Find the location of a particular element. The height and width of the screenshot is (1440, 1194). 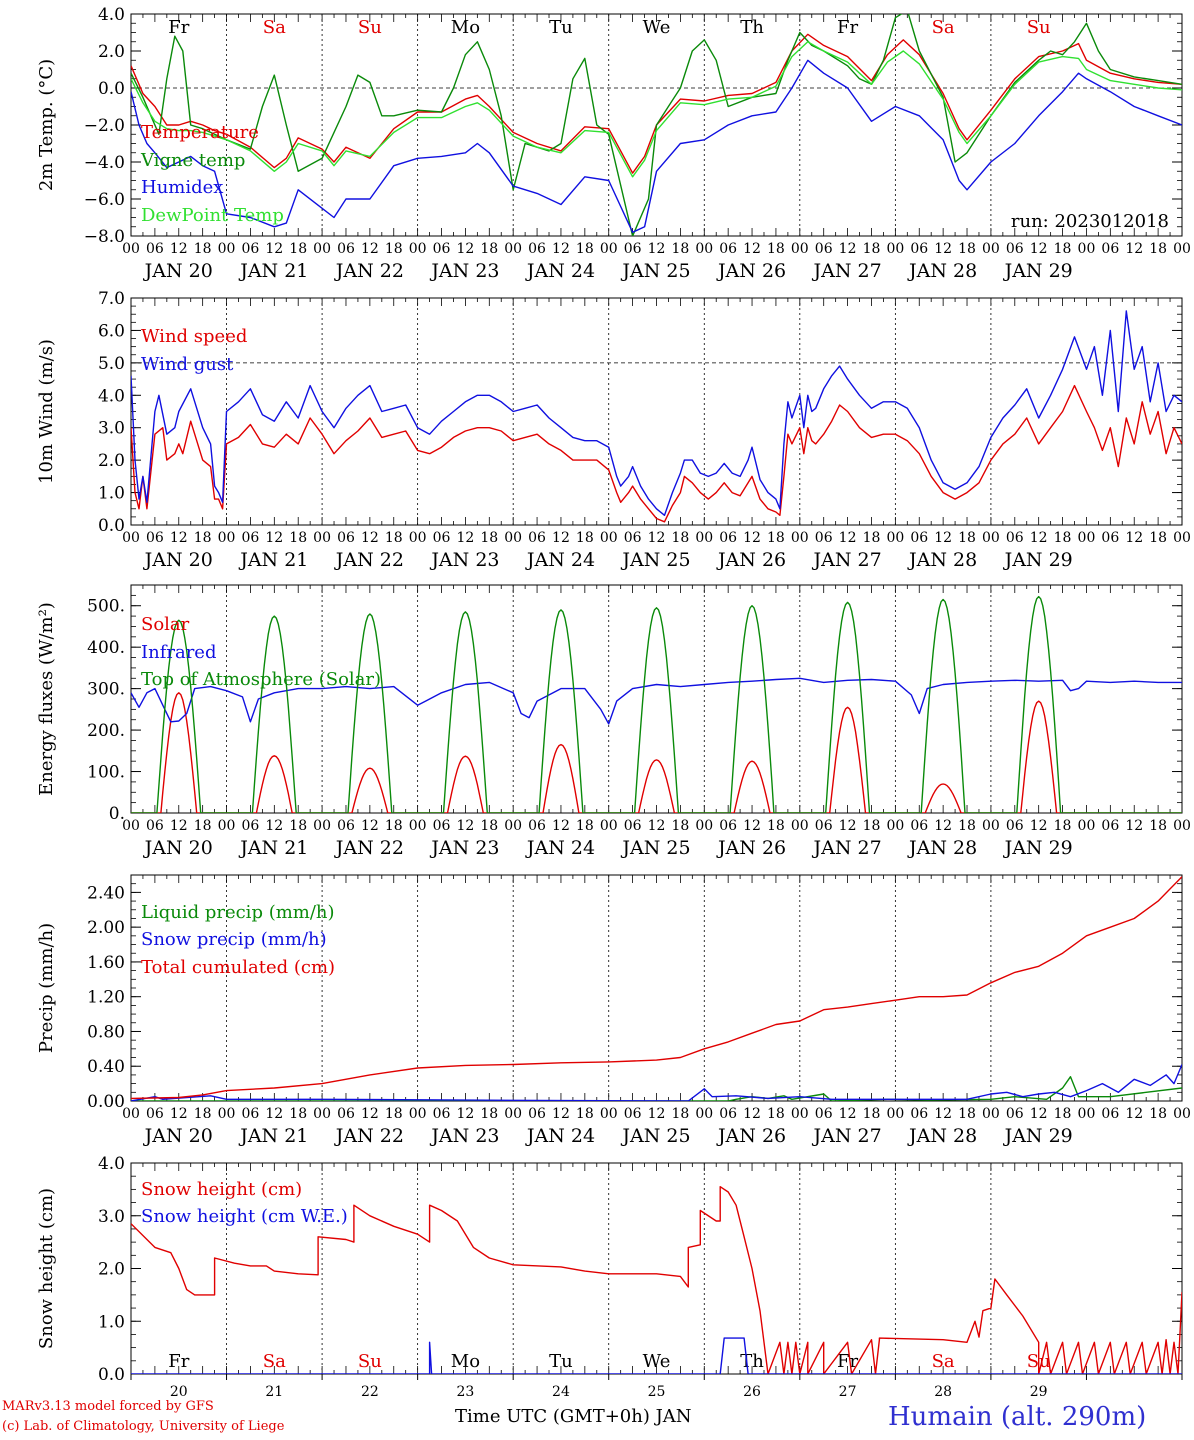

x-axis-title: Time UTC (GMT+0h) JAN is located at coordinates (573, 1416).